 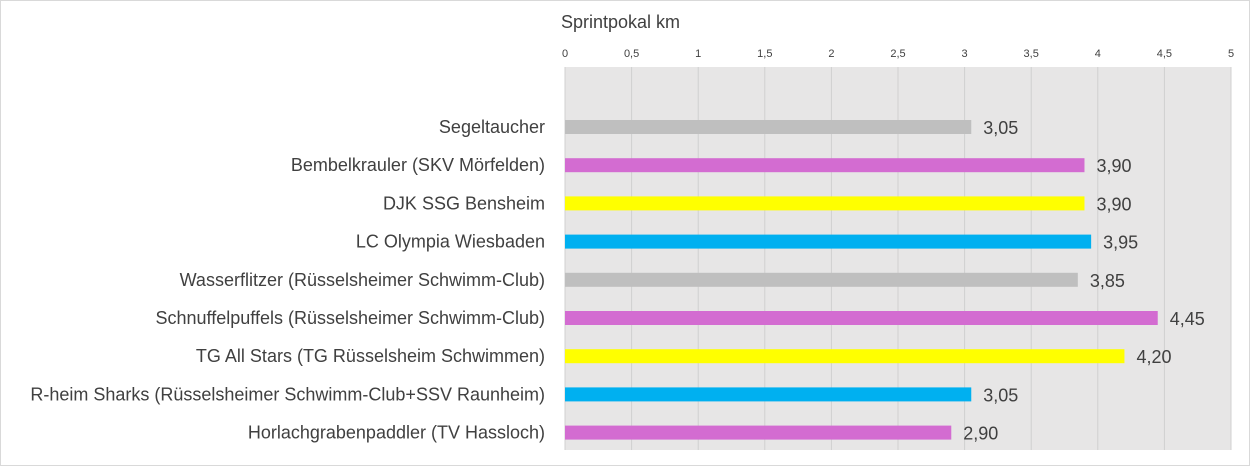 I want to click on x-tick-label: 4, so click(x=1098, y=54).